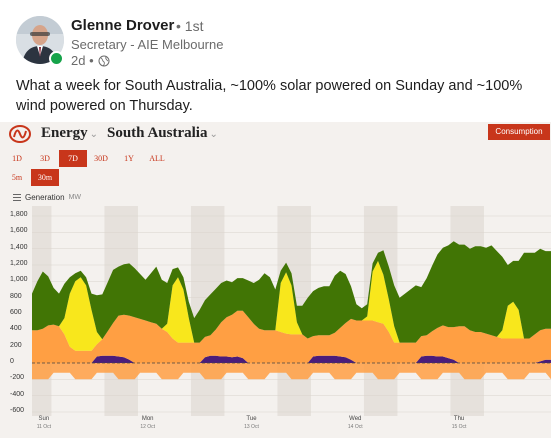 This screenshot has width=551, height=438. Describe the element at coordinates (44, 423) in the screenshot. I see `x-tick-label: Sun 11 Oct` at that location.